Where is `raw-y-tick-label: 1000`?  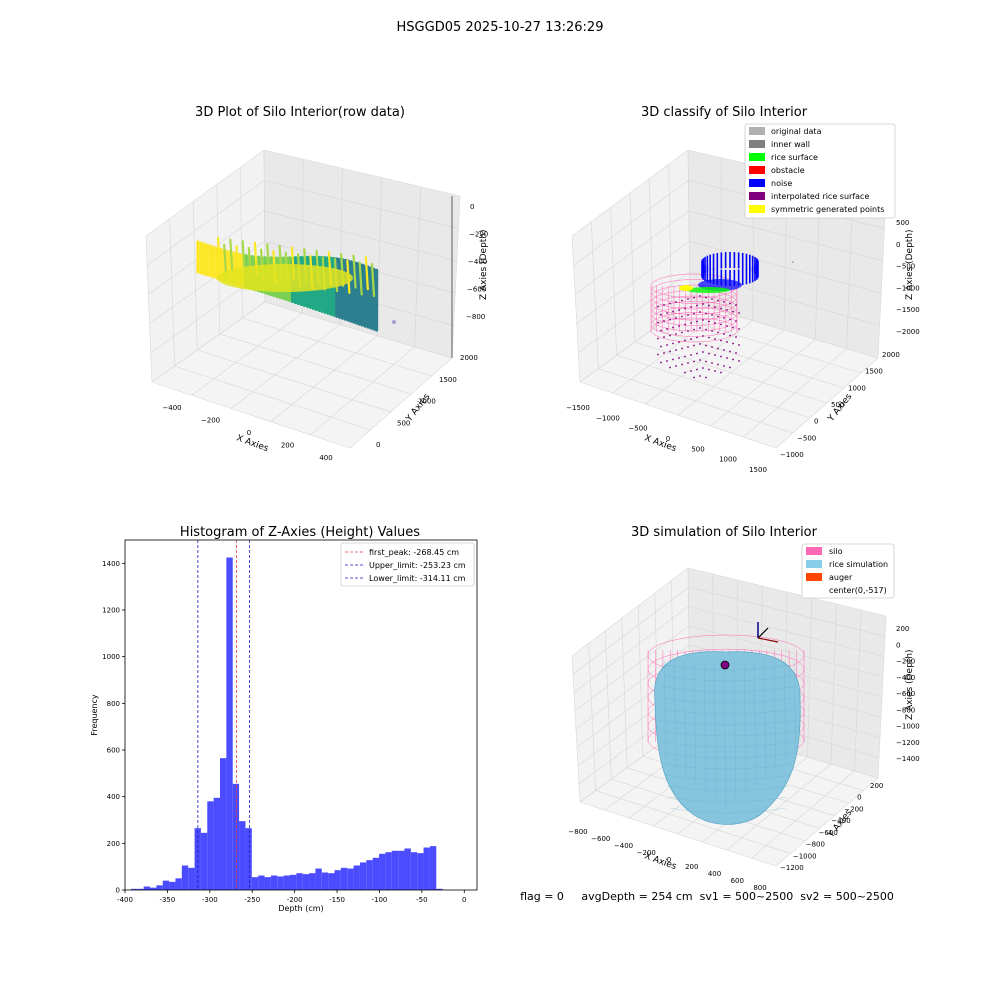 raw-y-tick-label: 1000 is located at coordinates (427, 402).